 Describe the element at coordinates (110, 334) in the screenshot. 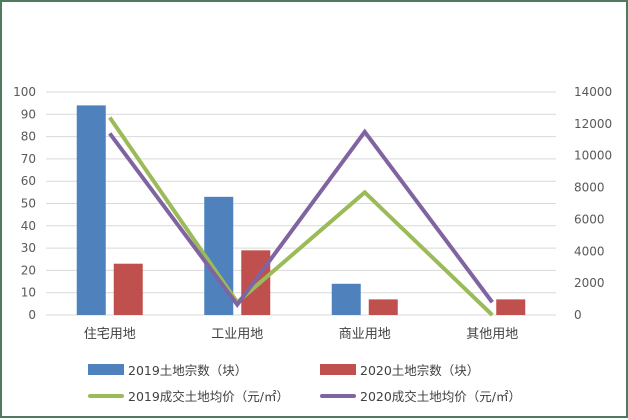

I see `category-label: 住宅用地` at that location.